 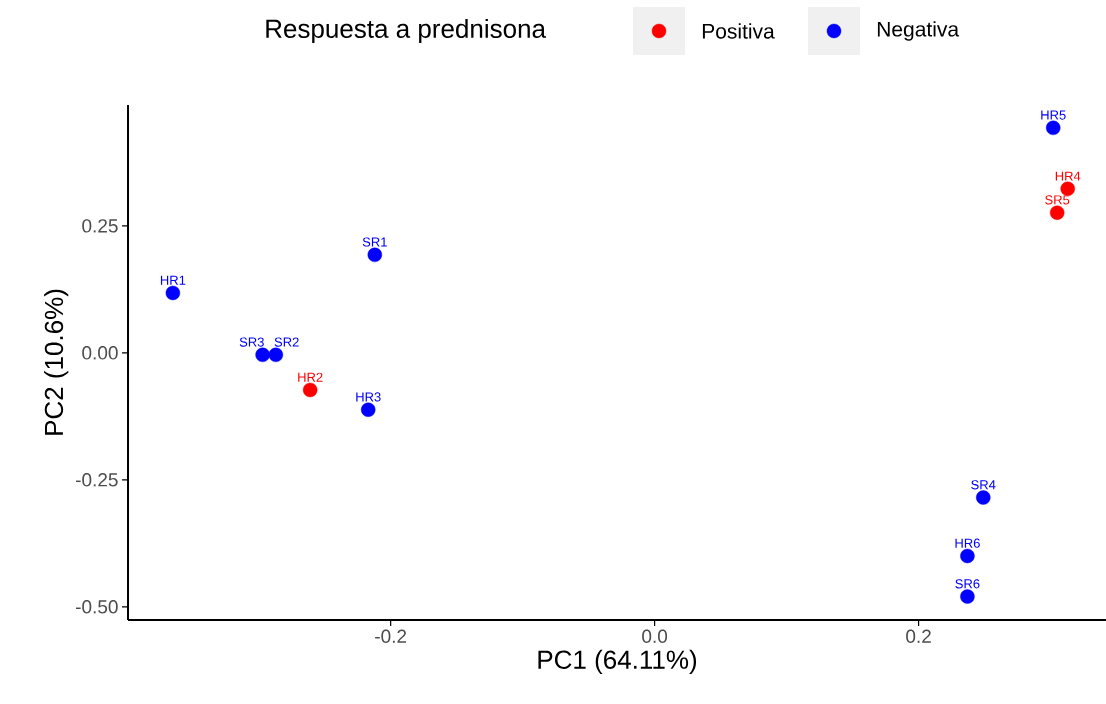 What do you see at coordinates (97, 480) in the screenshot?
I see `y-tick-label: -0.25` at bounding box center [97, 480].